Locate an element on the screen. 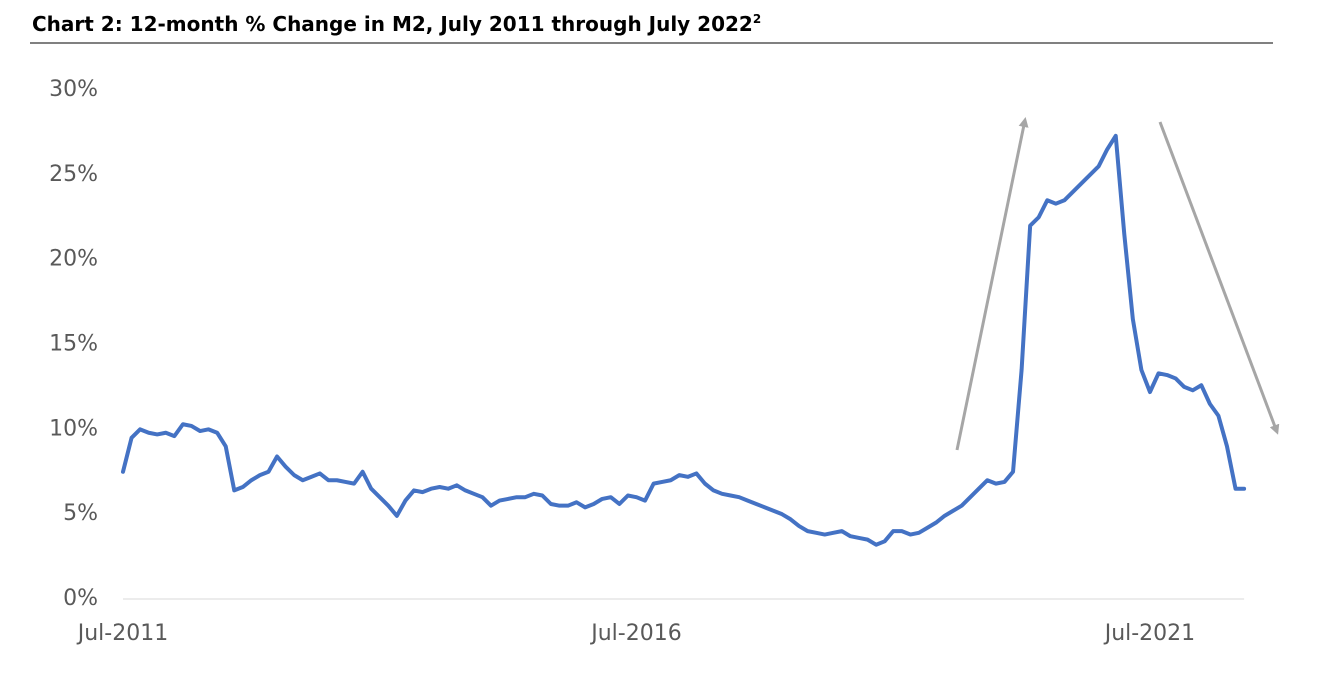  annotation-arrow-up is located at coordinates (992, 284).